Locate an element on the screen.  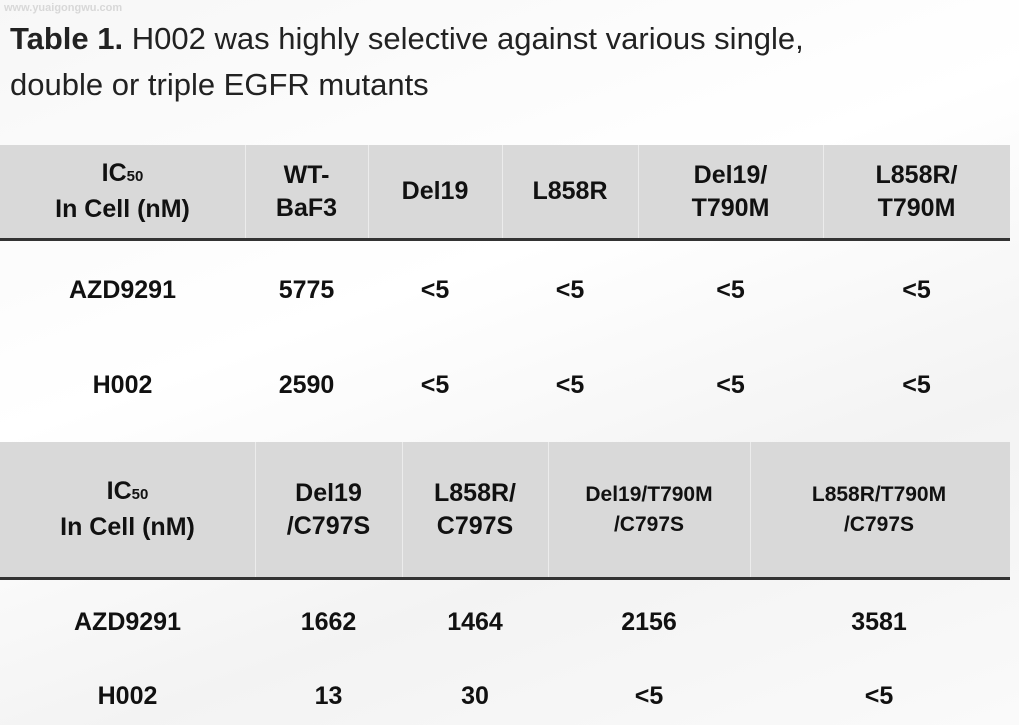
header-line: L858R is located at coordinates (570, 191).